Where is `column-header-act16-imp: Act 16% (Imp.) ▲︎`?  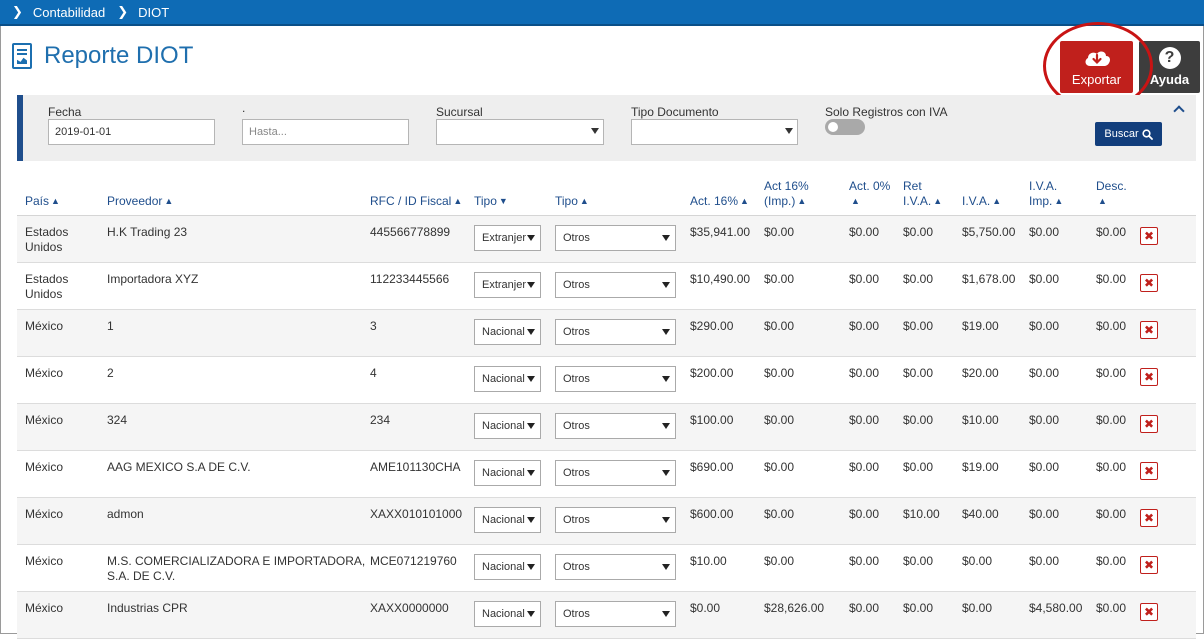
column-header-act16-imp: Act 16% (Imp.) ▲︎ is located at coordinates (786, 193).